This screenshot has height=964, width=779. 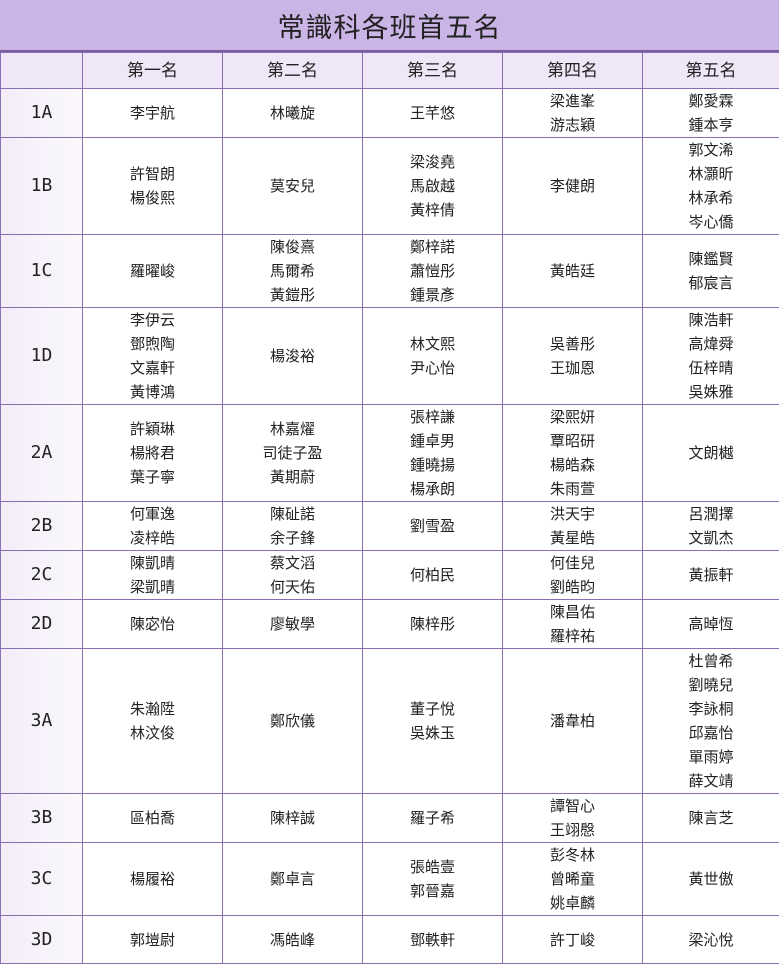 What do you see at coordinates (711, 150) in the screenshot?
I see `student-name: 郭文浠` at bounding box center [711, 150].